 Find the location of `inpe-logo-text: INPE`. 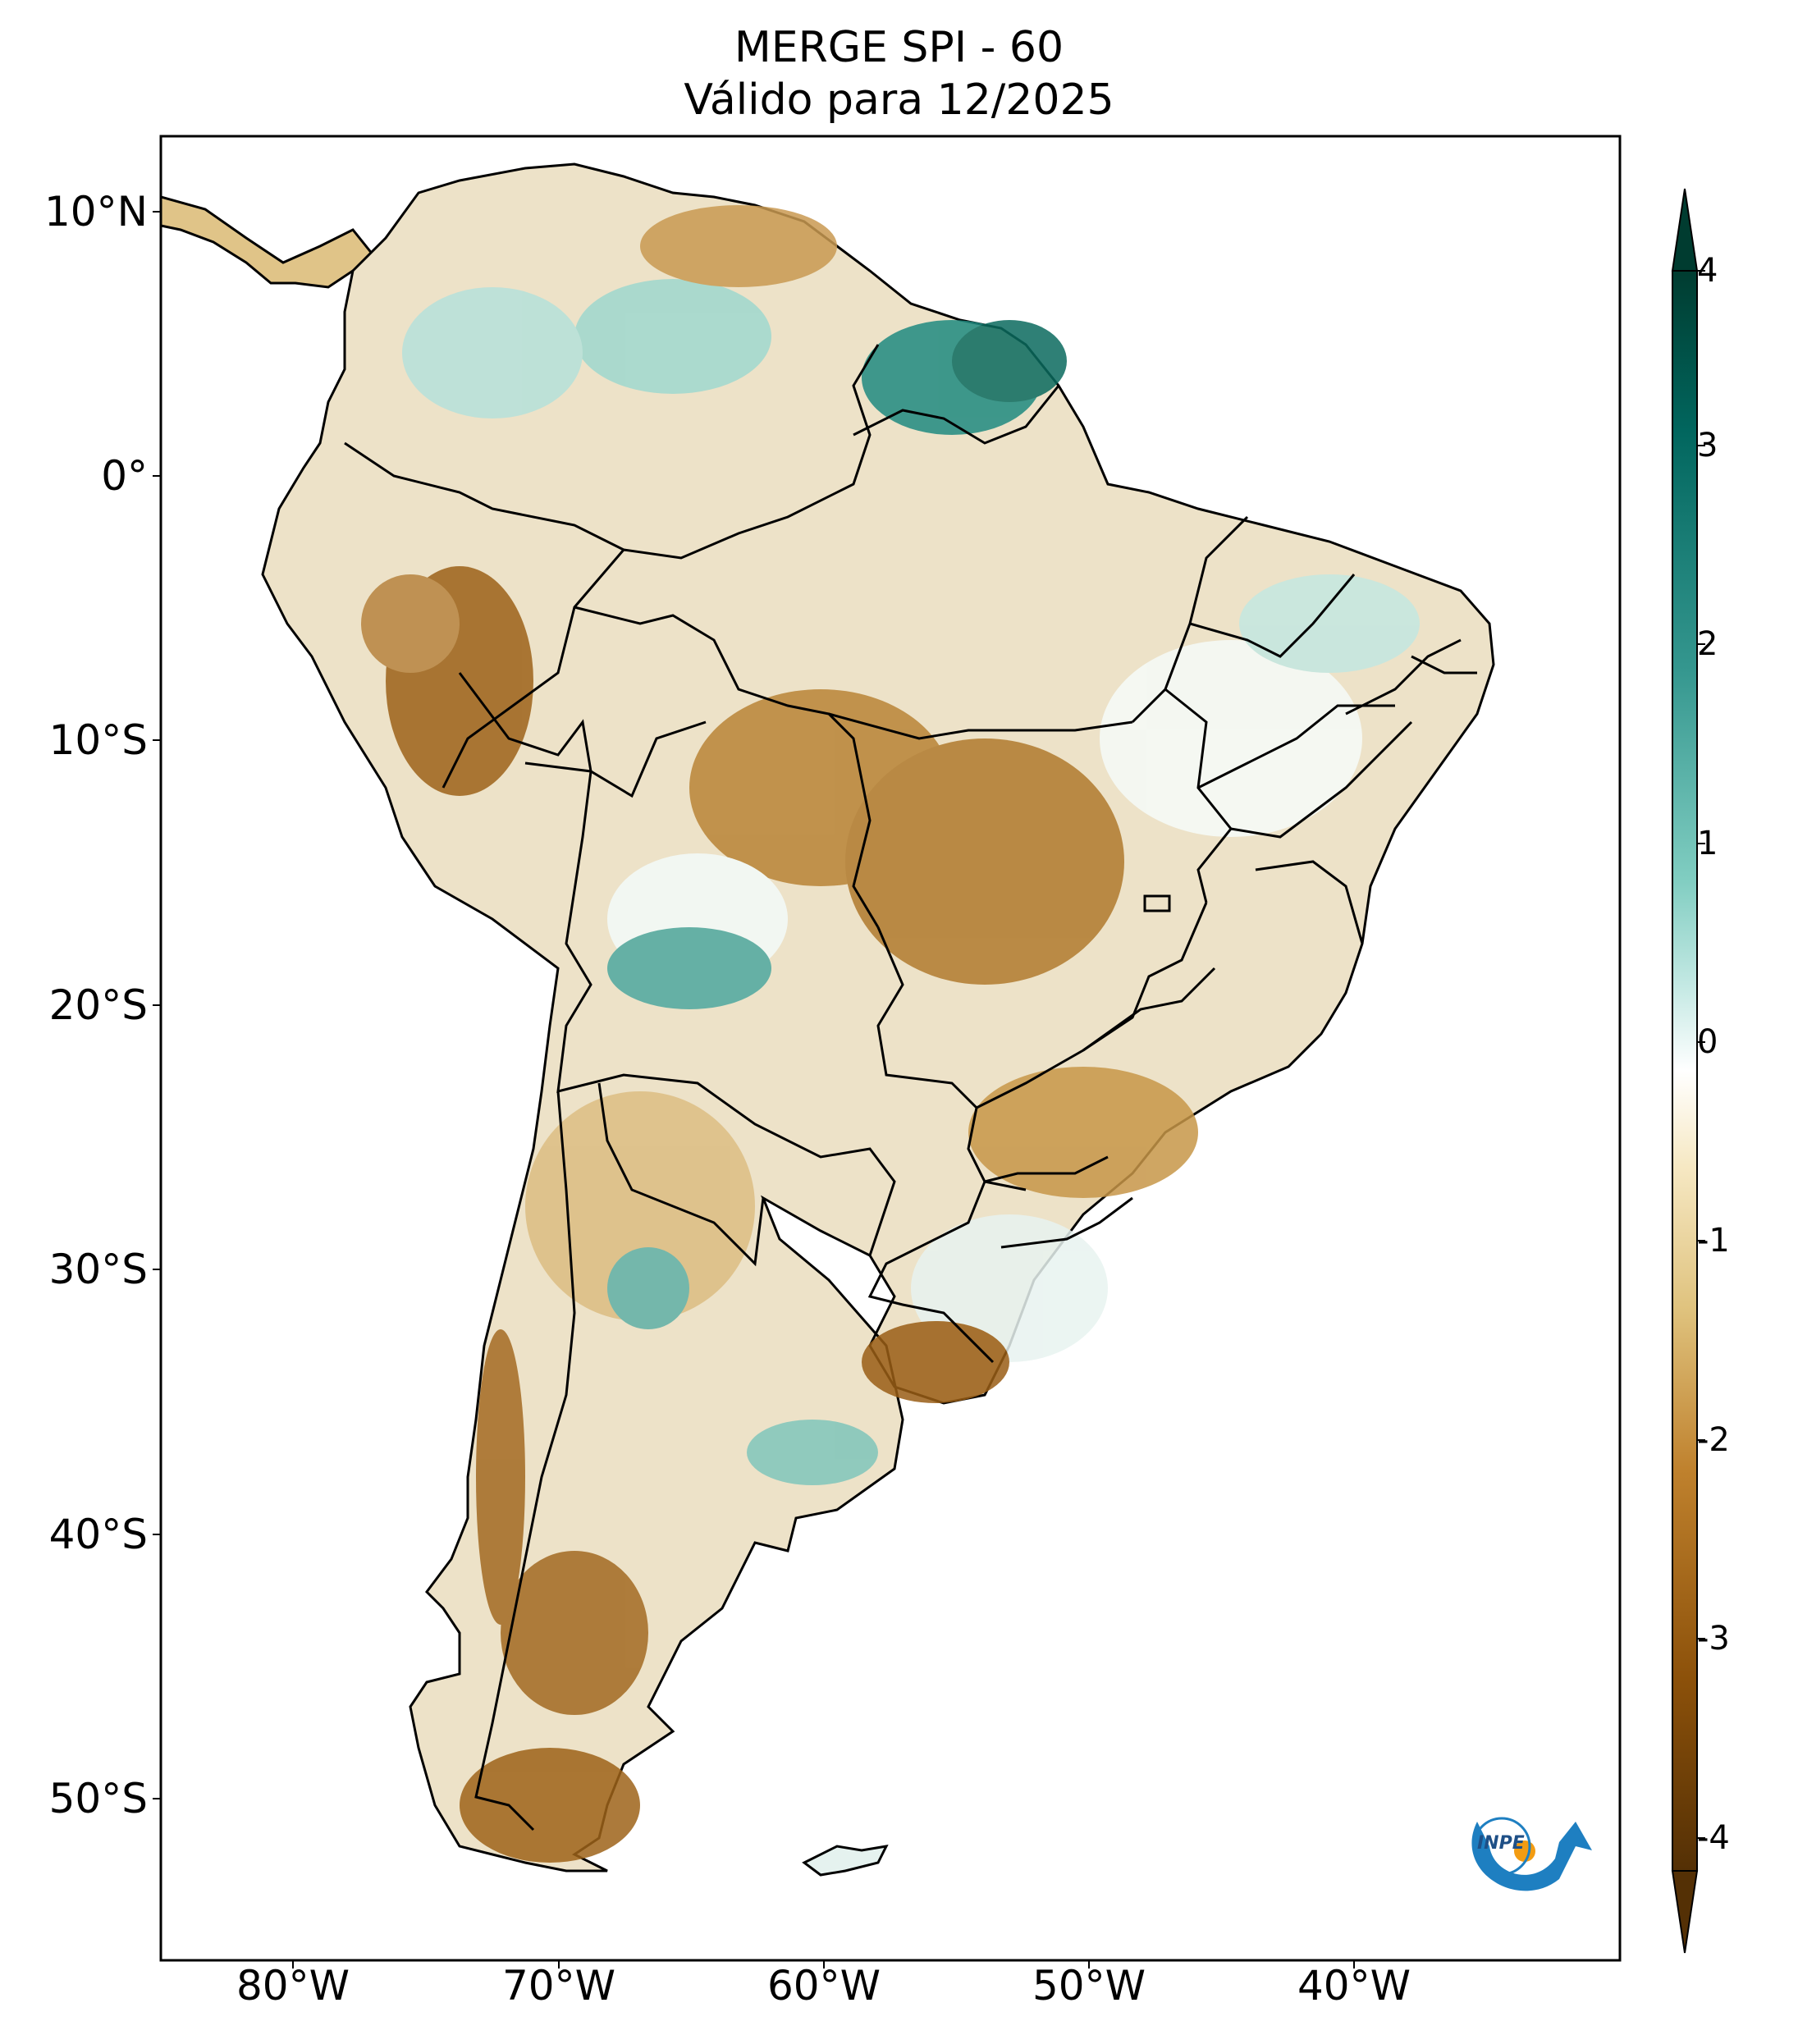

inpe-logo-text: INPE is located at coordinates (1501, 1843).